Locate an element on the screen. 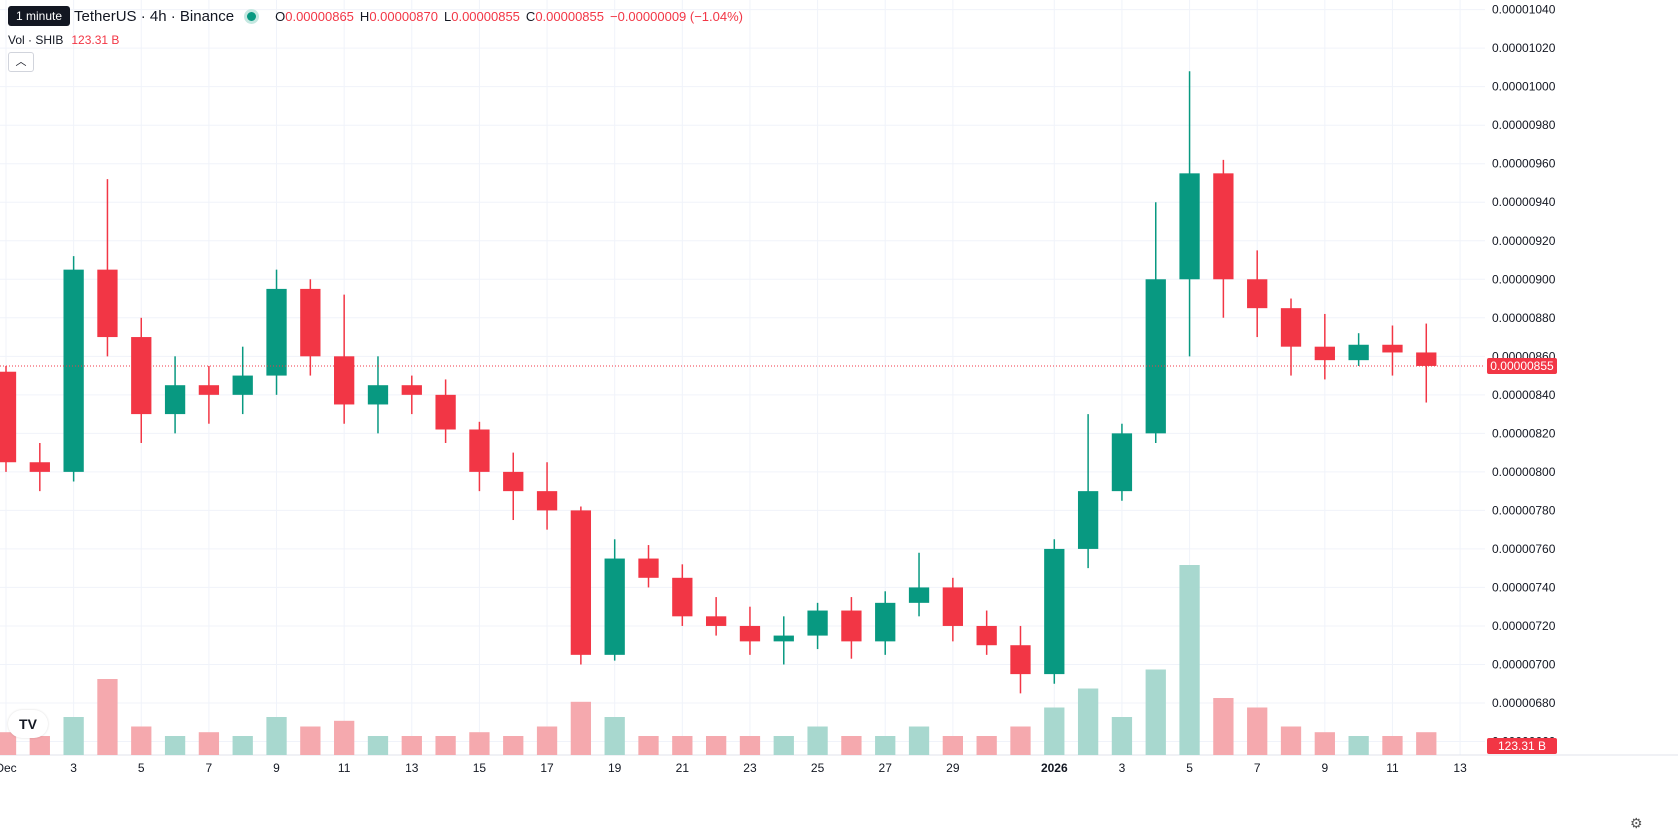  time-axis-label: 17 is located at coordinates (547, 768).